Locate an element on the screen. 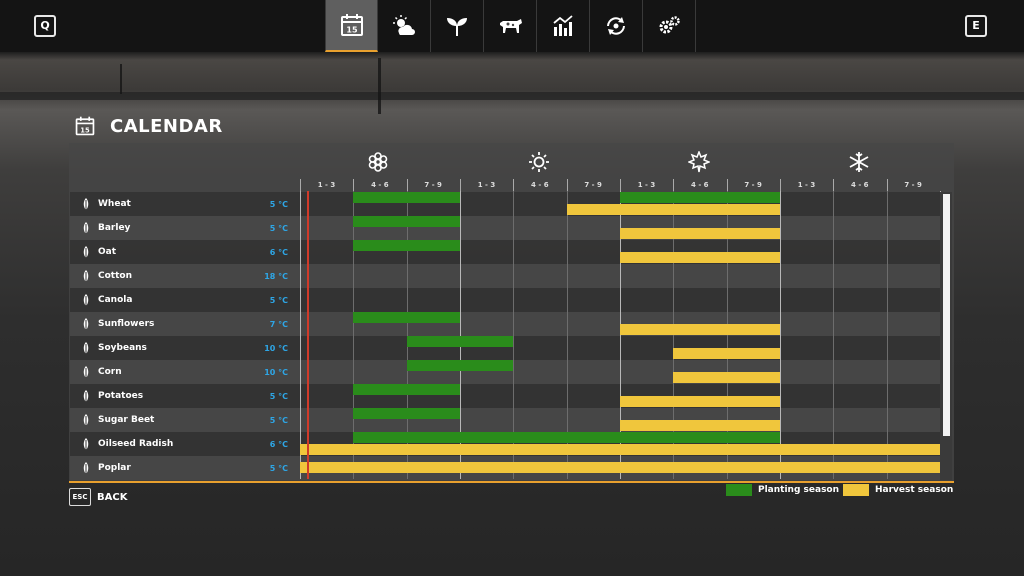  tab-settings is located at coordinates (669, 26).